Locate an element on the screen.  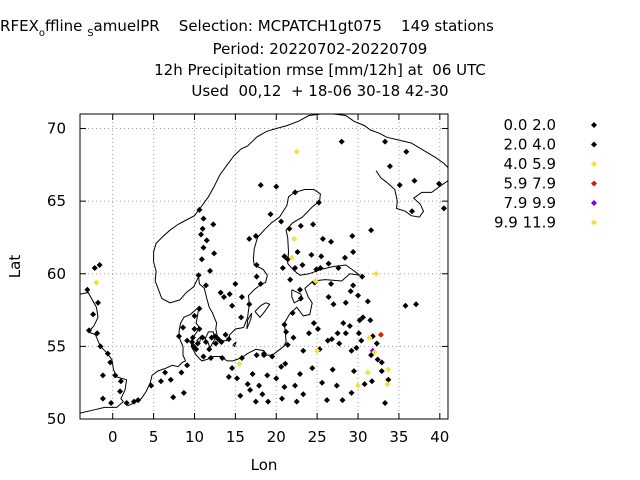
x-tick-label: 0 is located at coordinates (113, 437).